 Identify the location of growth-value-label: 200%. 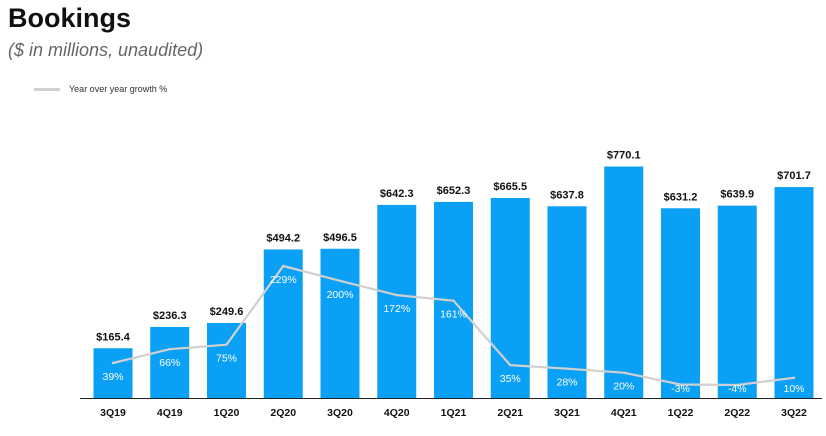
(340, 295).